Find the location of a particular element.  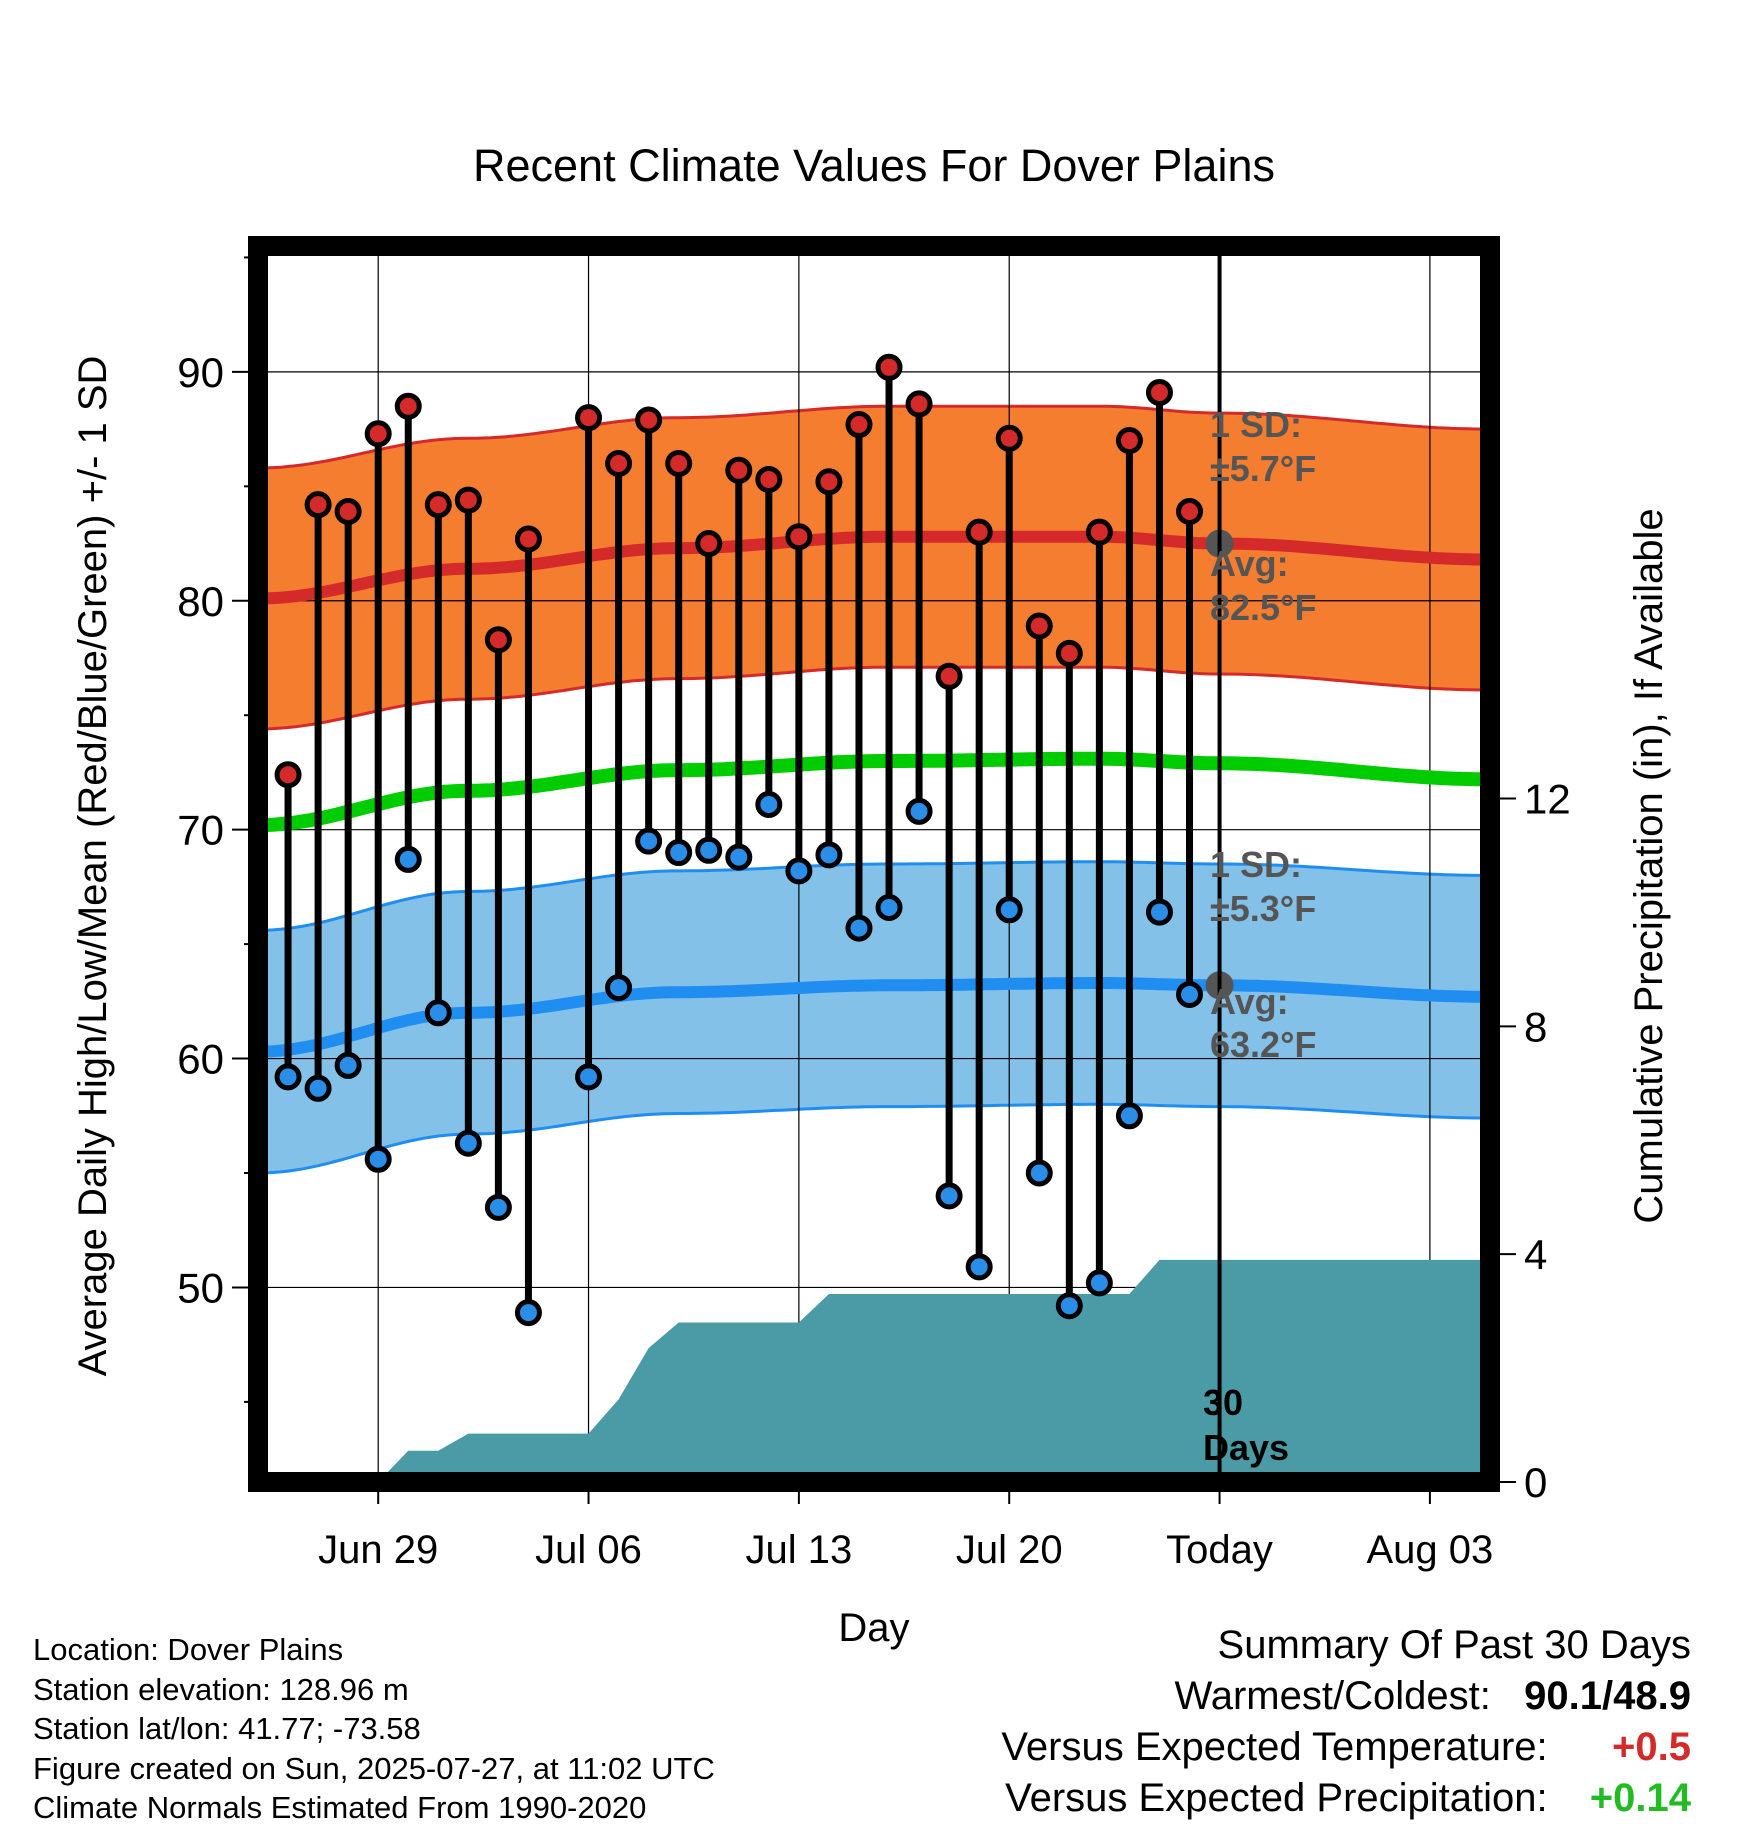

y2-tick-label-8: 8 is located at coordinates (1535, 1026).